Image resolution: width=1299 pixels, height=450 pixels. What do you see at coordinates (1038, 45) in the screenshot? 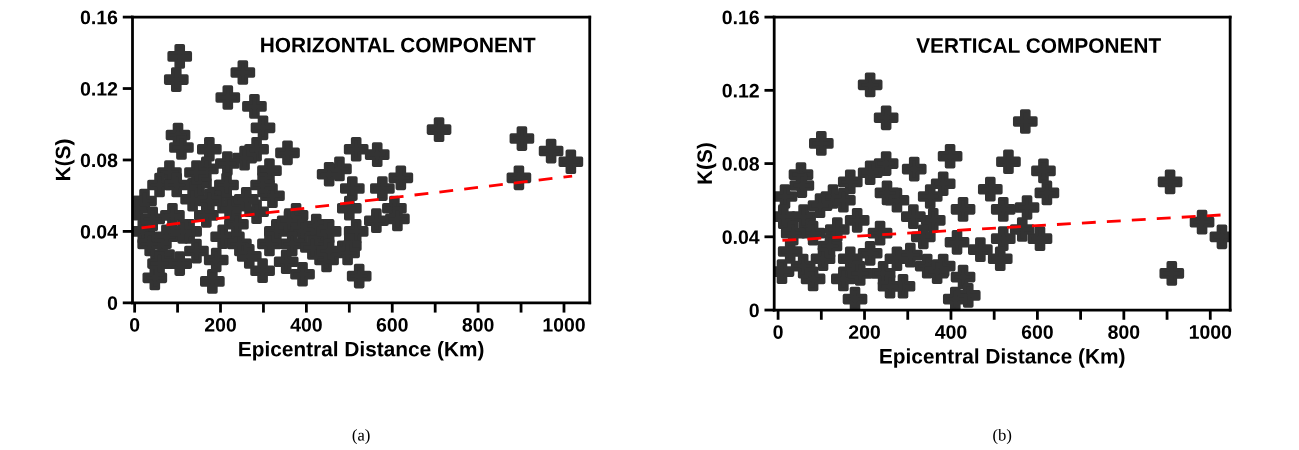
I see `text: VERTICAL COMPONENT` at bounding box center [1038, 45].